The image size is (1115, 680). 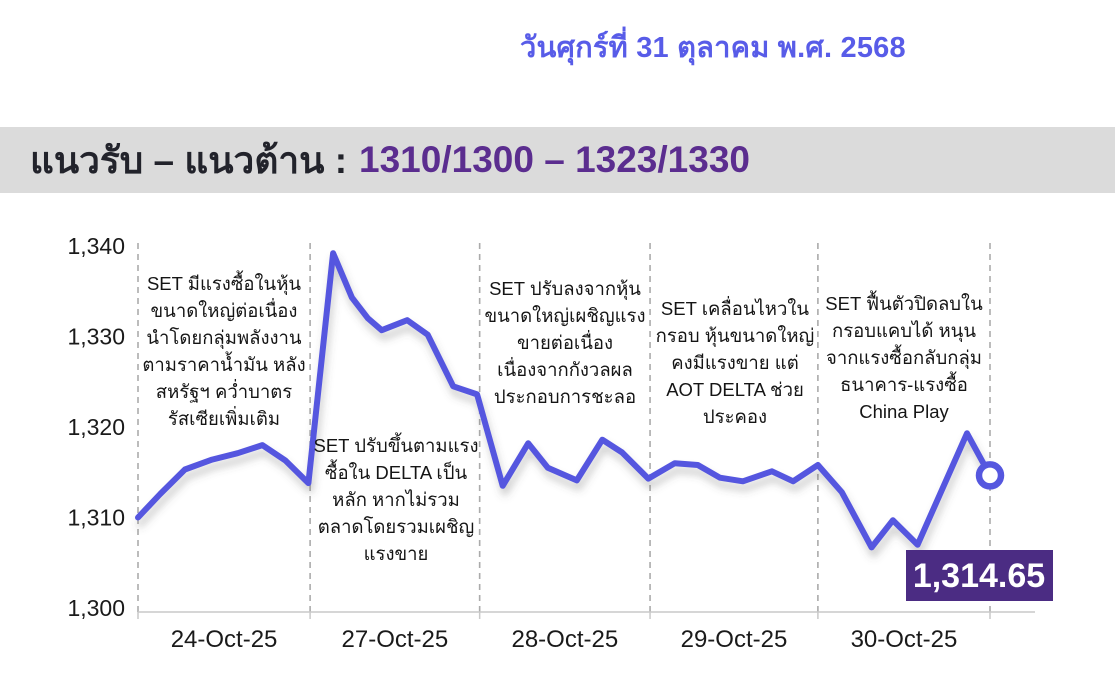 What do you see at coordinates (395, 639) in the screenshot?
I see `x-tick-label-1: 27-Oct-25` at bounding box center [395, 639].